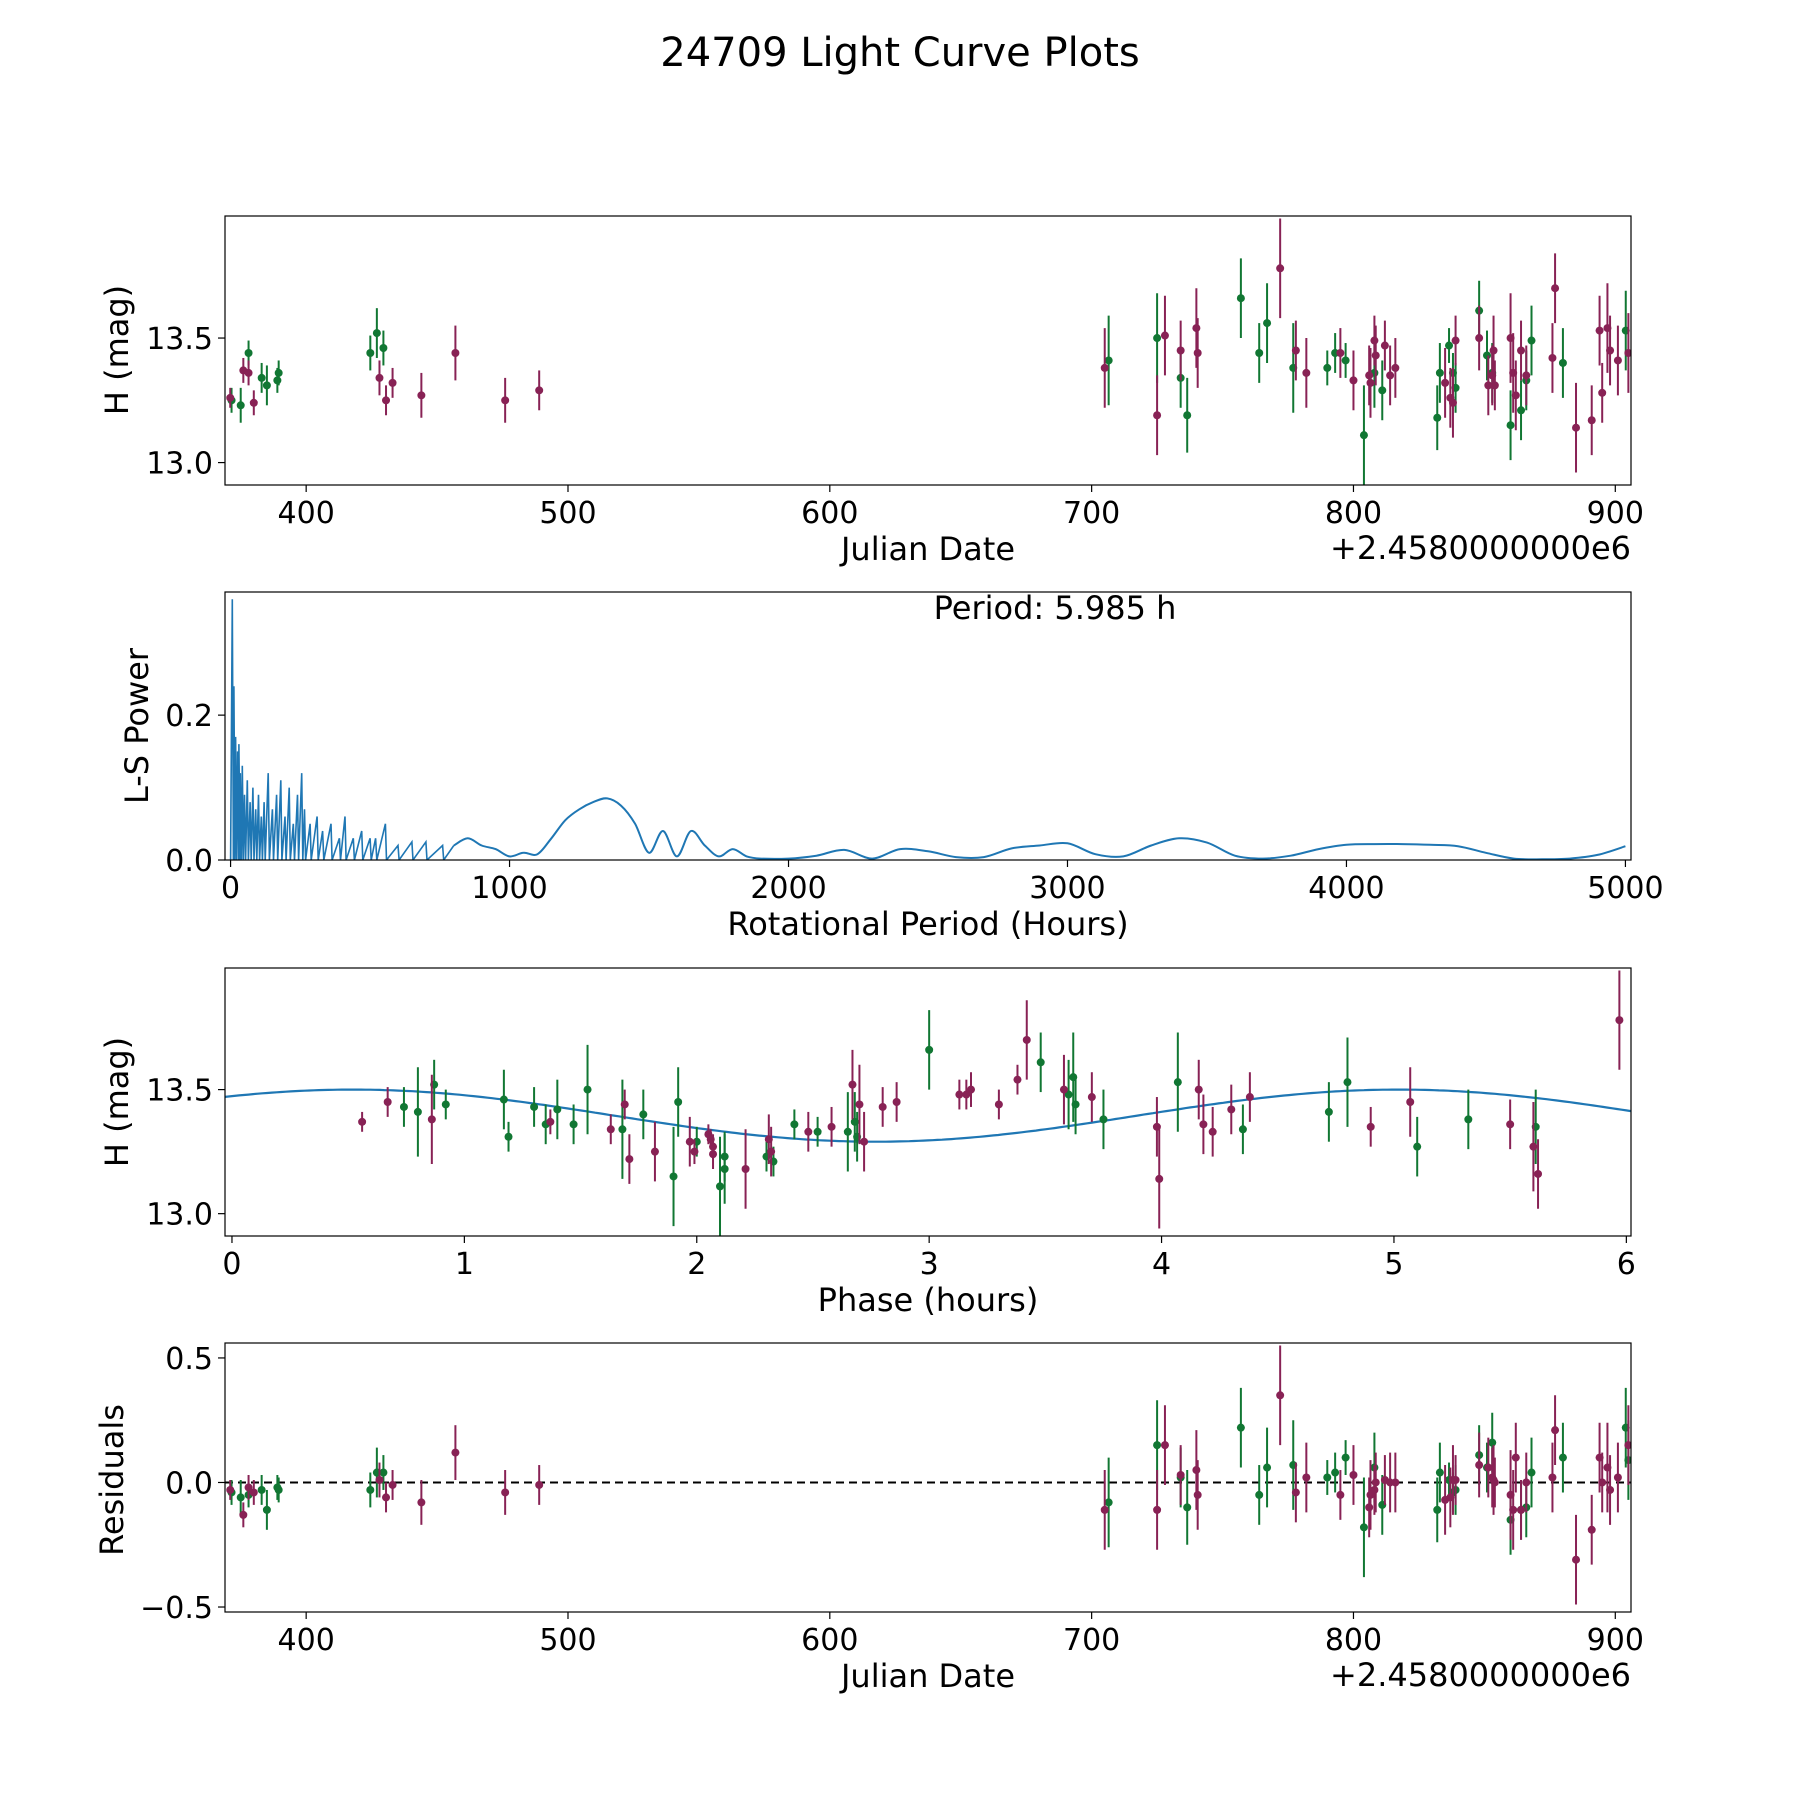 Image resolution: width=1800 pixels, height=1800 pixels. What do you see at coordinates (829, 513) in the screenshot?
I see `x-tick-label: 600` at bounding box center [829, 513].